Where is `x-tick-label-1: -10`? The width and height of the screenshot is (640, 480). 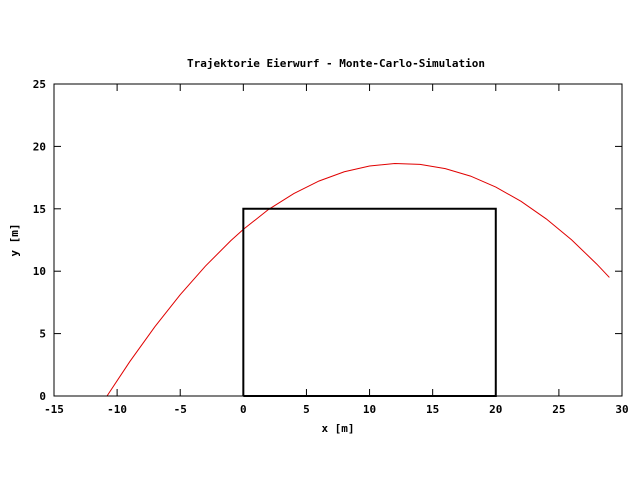
x-tick-label-1: -10 is located at coordinates (117, 409).